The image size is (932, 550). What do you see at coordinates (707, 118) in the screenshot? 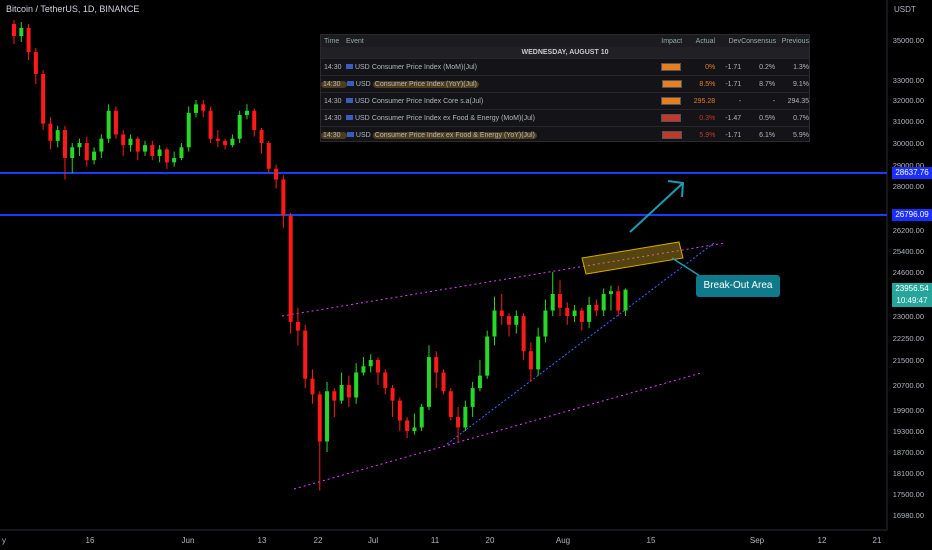
I see `row-actual: 0.3%` at bounding box center [707, 118].